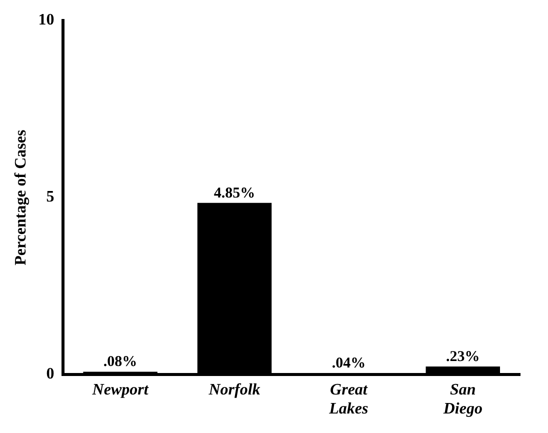 The width and height of the screenshot is (548, 433). What do you see at coordinates (348, 399) in the screenshot?
I see `x-tick-label: Great Lakes` at bounding box center [348, 399].